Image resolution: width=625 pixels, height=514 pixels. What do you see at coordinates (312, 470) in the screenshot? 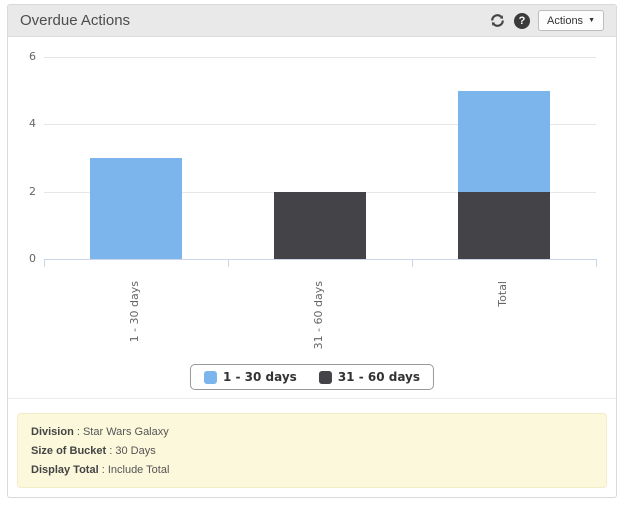
I see `info-row: Display Total : Include Total` at bounding box center [312, 470].